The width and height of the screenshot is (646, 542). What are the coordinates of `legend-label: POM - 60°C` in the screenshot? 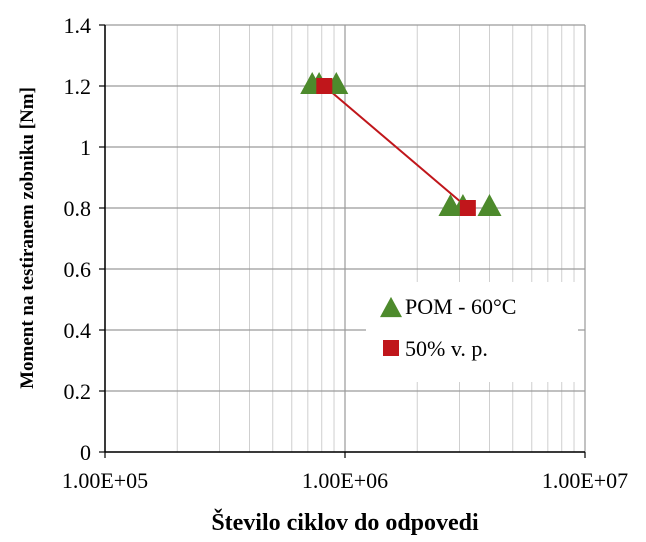 It's located at (460, 306).